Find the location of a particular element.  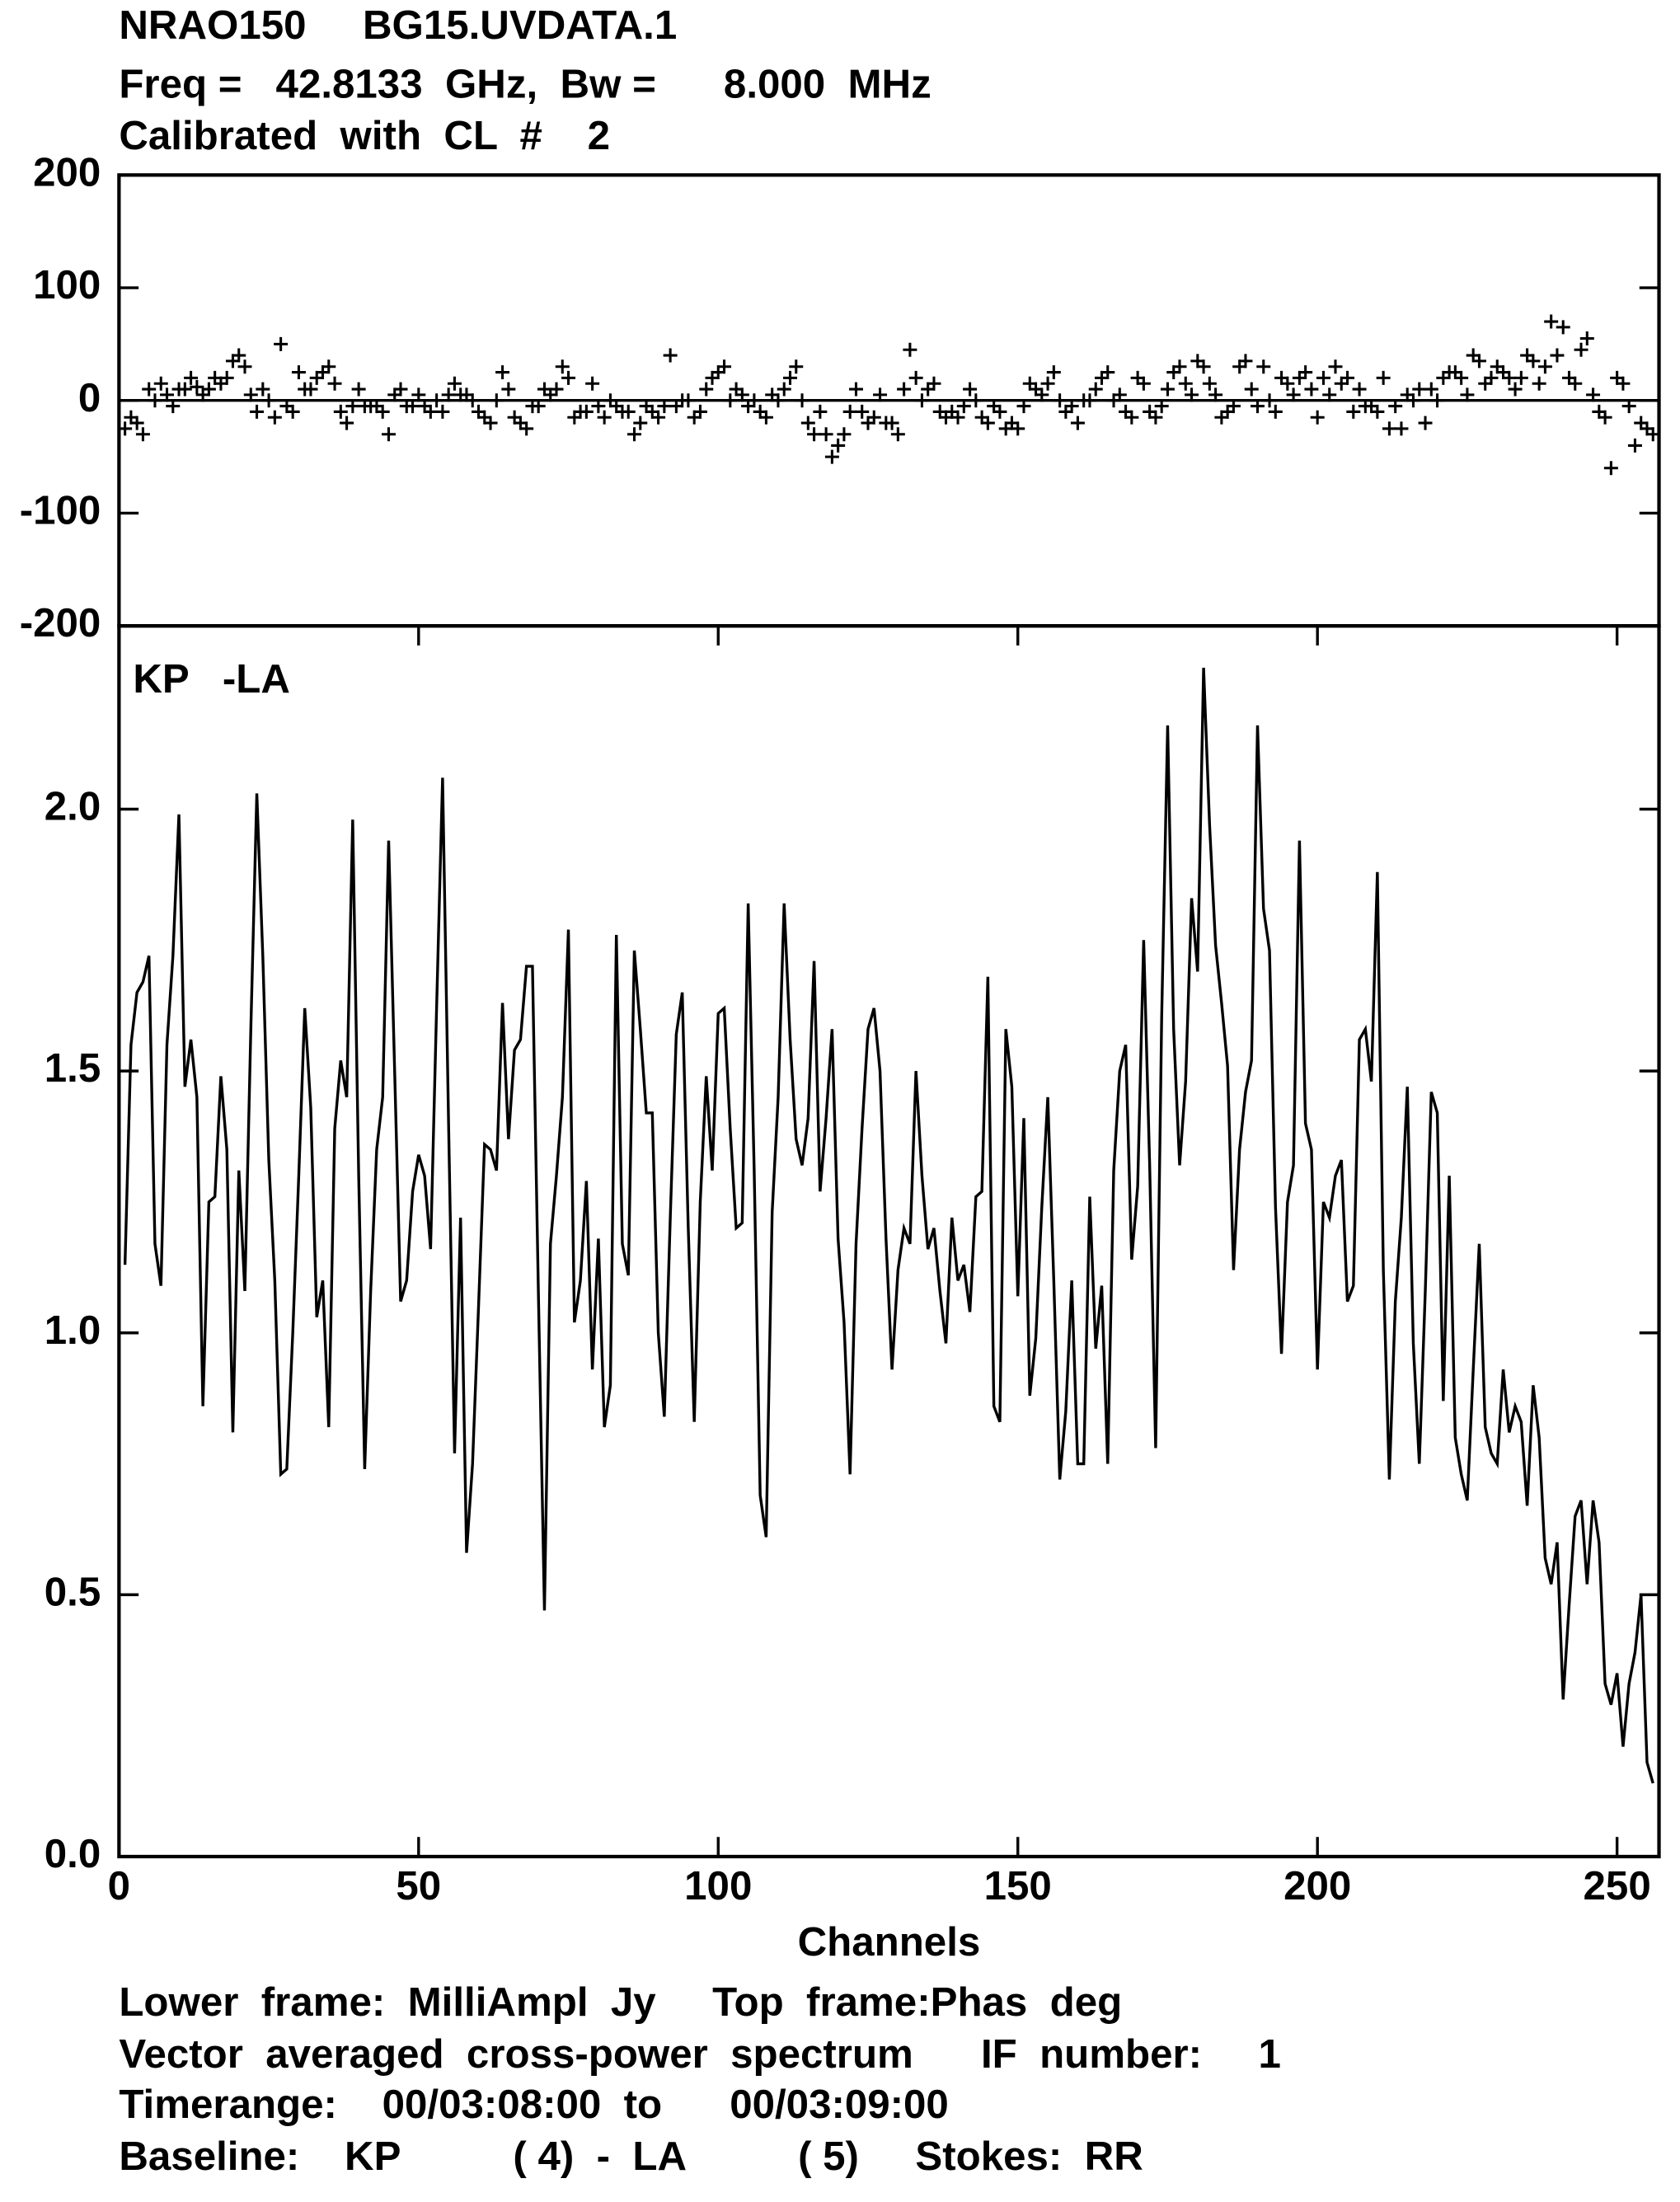

x-tick-label: 0 is located at coordinates (119, 1886).